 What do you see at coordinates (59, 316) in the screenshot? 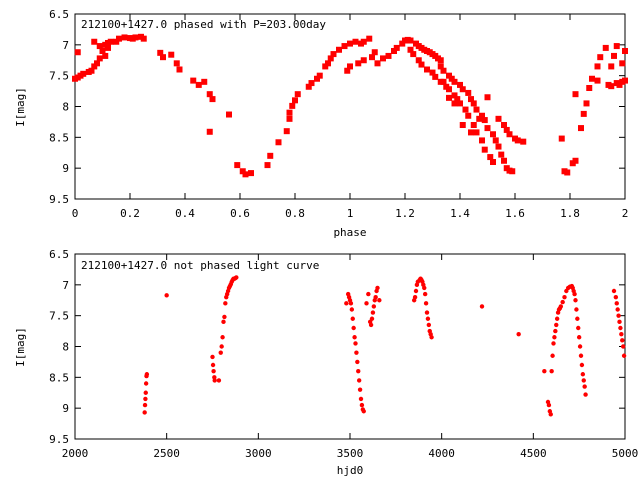
I see `unphased-ytick-label: 7.5` at bounding box center [59, 316].